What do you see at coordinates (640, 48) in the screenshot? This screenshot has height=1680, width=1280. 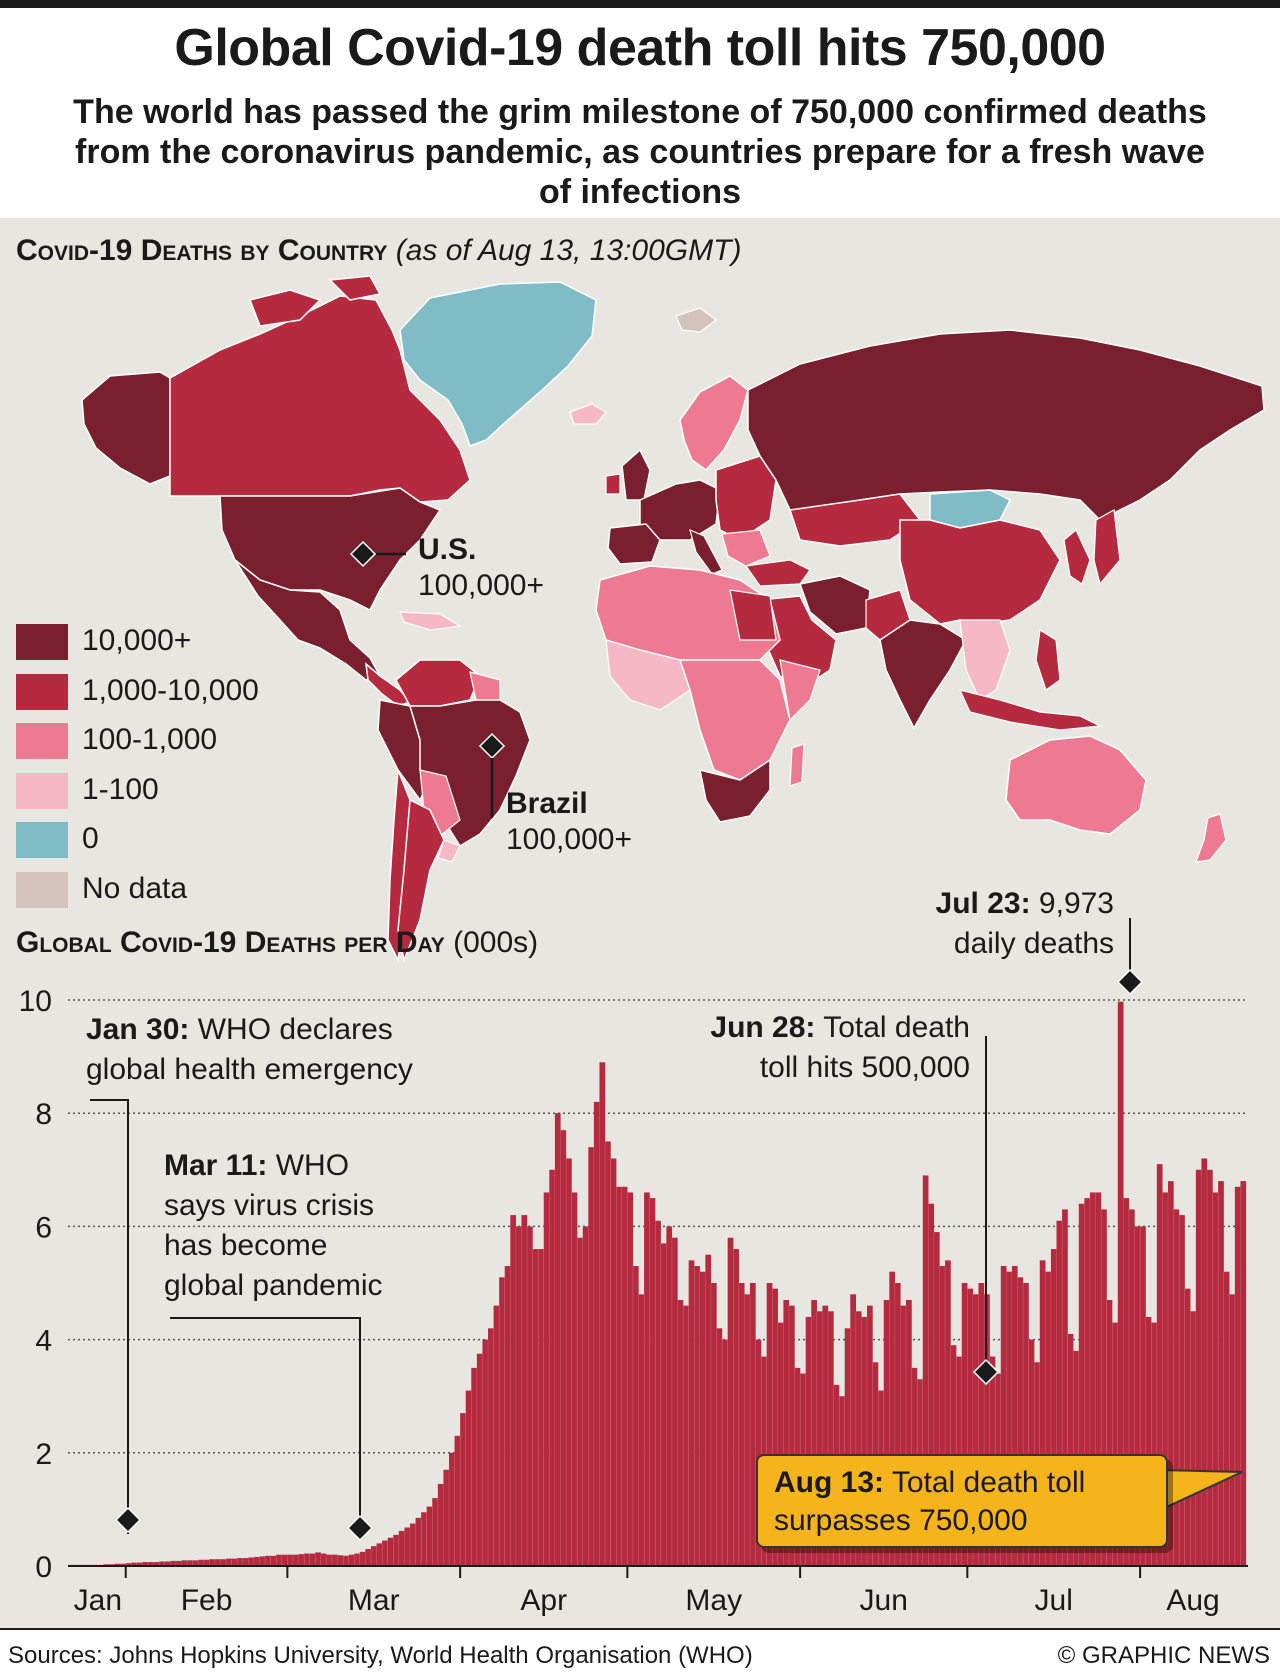 I see `page-title: Global Covid-19 death toll hits 750,000` at bounding box center [640, 48].